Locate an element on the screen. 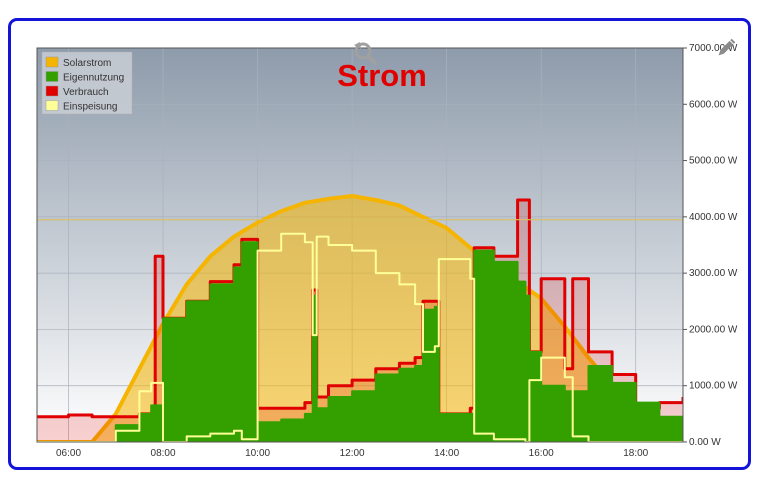 Image resolution: width=767 pixels, height=487 pixels. y-tick-label: 0.00 W is located at coordinates (705, 442).